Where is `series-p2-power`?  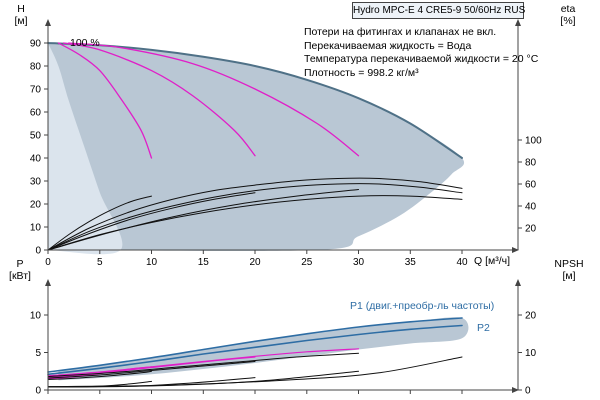 series-p2-power is located at coordinates (255, 350).